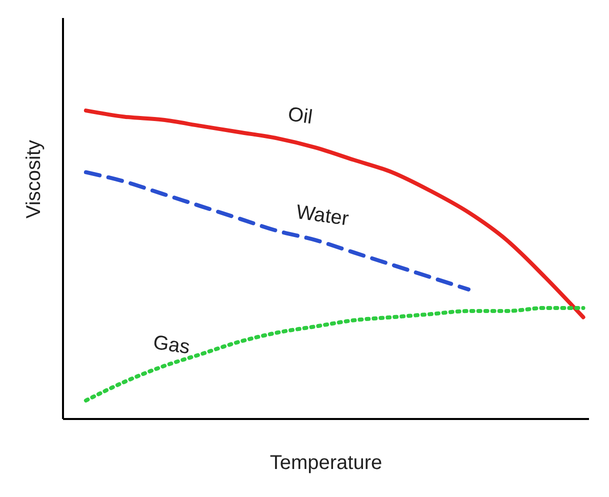  Describe the element at coordinates (34, 179) in the screenshot. I see `y-axis-title: Viscosity` at that location.